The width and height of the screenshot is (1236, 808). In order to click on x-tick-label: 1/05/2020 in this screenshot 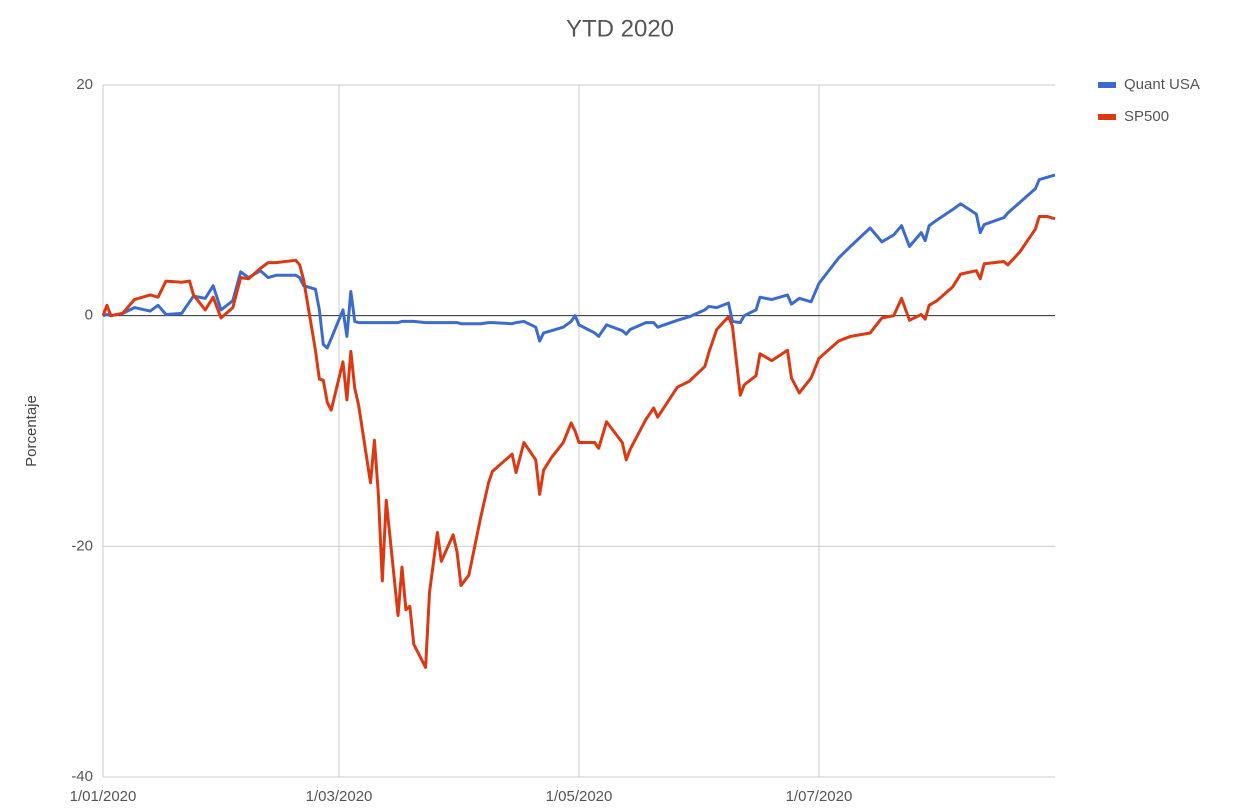, I will do `click(579, 796)`.